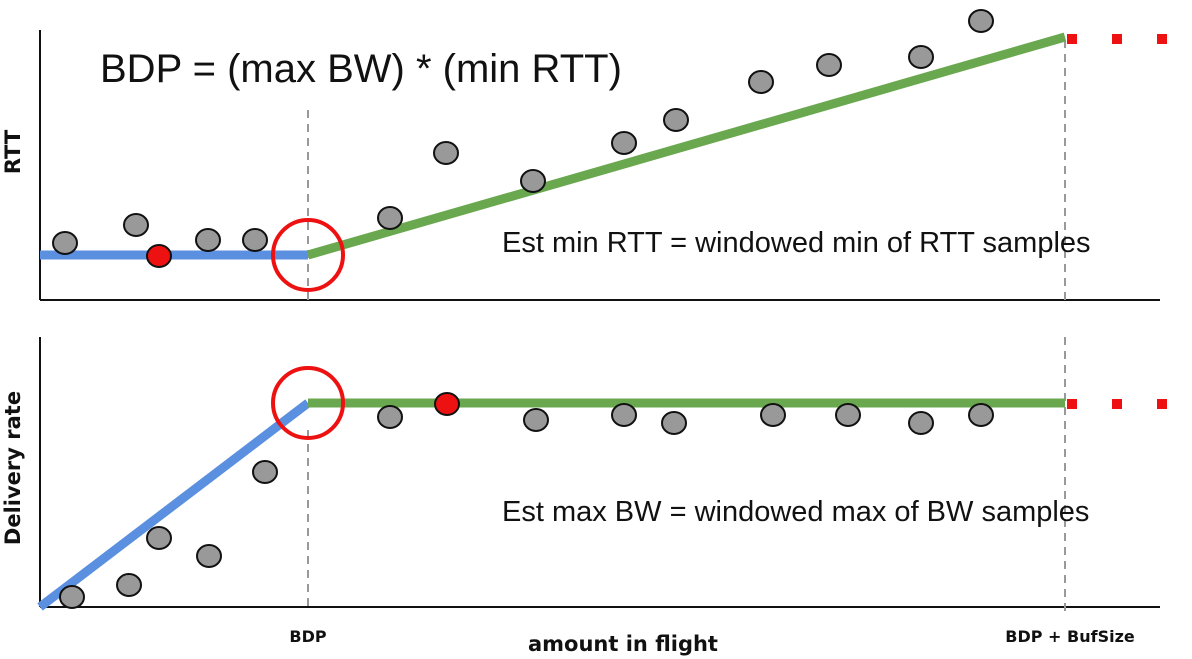 The height and width of the screenshot is (659, 1192). Describe the element at coordinates (795, 512) in the screenshot. I see `delivery-annotation: Est max BW = windowed max of BW samples` at that location.